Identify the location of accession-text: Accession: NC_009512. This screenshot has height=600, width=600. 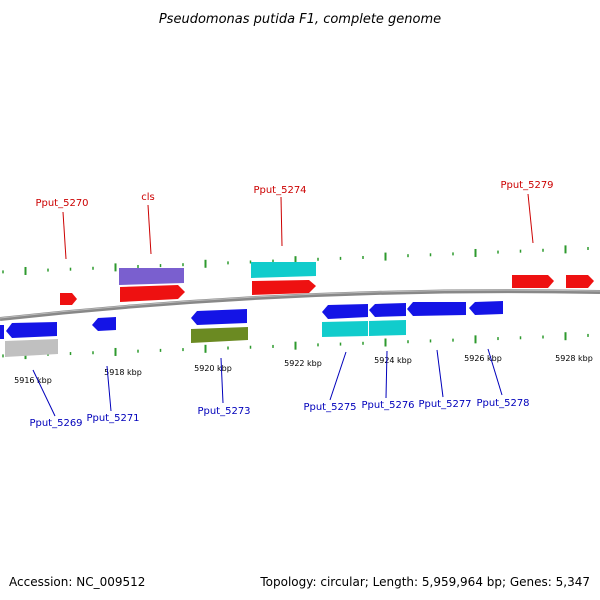
(77, 582).